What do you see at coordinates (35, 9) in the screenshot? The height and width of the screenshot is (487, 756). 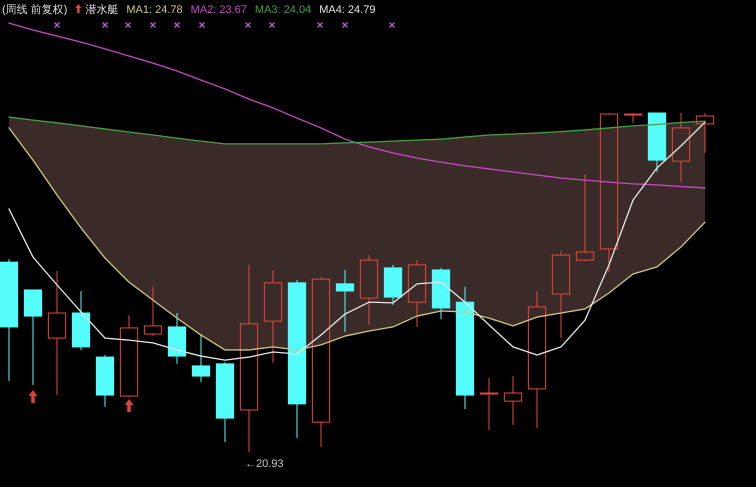 I see `chart-title: (周线 前复权)` at bounding box center [35, 9].